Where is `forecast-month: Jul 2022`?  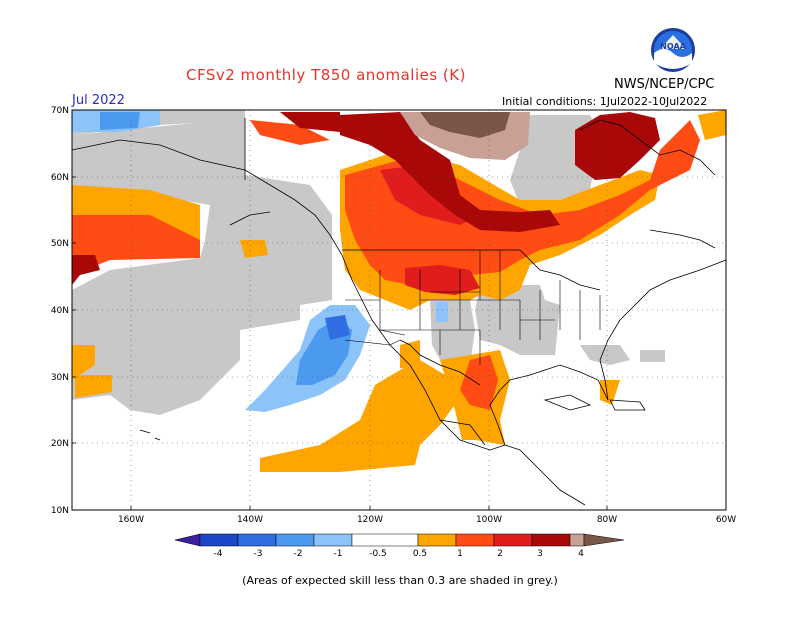 forecast-month: Jul 2022 is located at coordinates (98, 100).